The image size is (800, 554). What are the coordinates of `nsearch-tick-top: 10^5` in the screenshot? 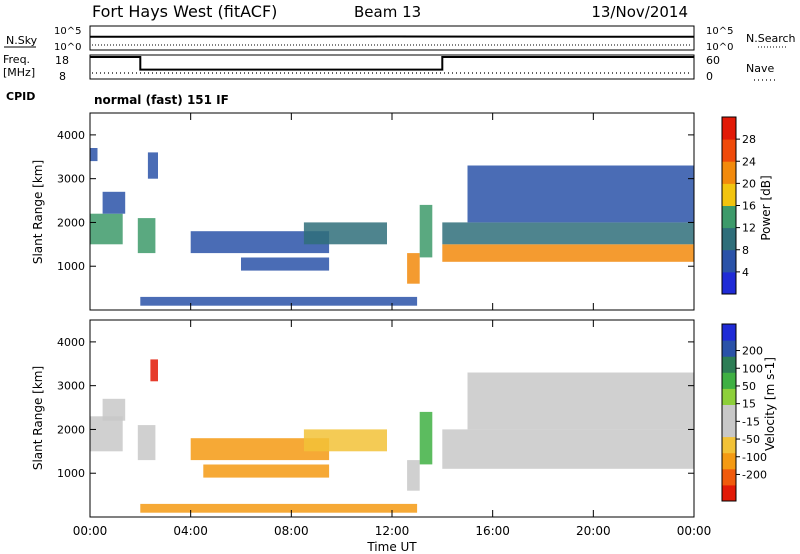 It's located at (719, 31).